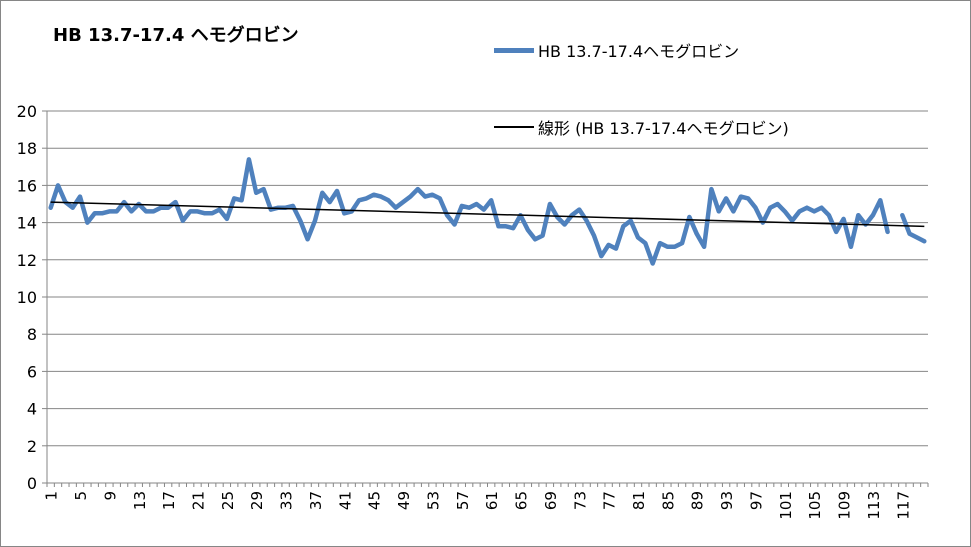  I want to click on y-tick-label: 8, so click(32, 334).